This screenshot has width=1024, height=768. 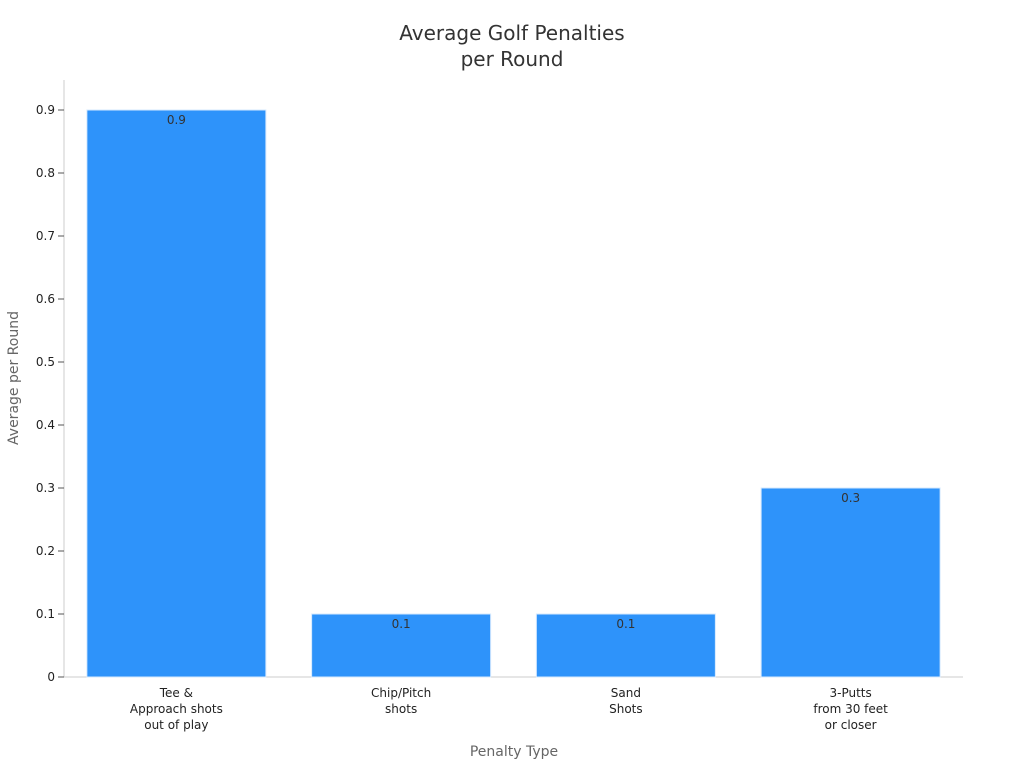 I want to click on x-tick-label: shots, so click(x=401, y=709).